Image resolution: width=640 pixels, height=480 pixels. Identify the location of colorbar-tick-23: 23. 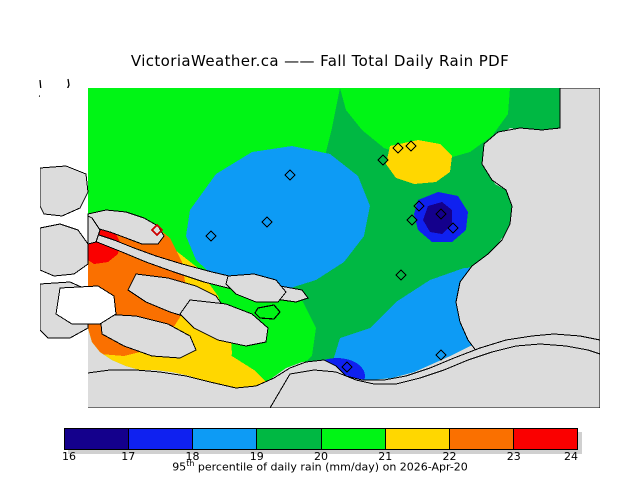
(513, 456).